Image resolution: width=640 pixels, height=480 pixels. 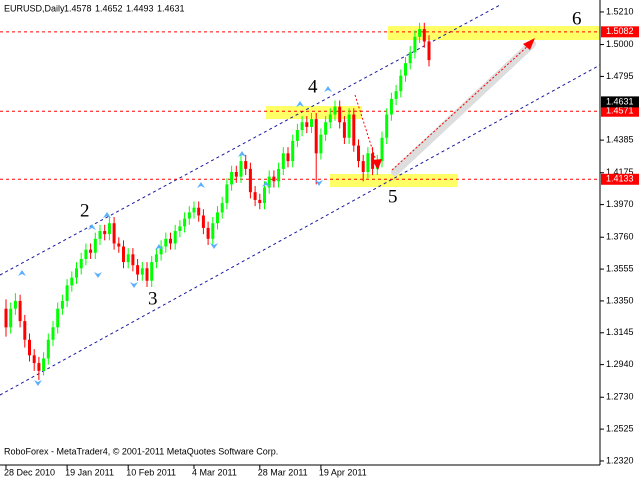 What do you see at coordinates (283, 472) in the screenshot?
I see `x-tick-label: 28 Mar 2011` at bounding box center [283, 472].